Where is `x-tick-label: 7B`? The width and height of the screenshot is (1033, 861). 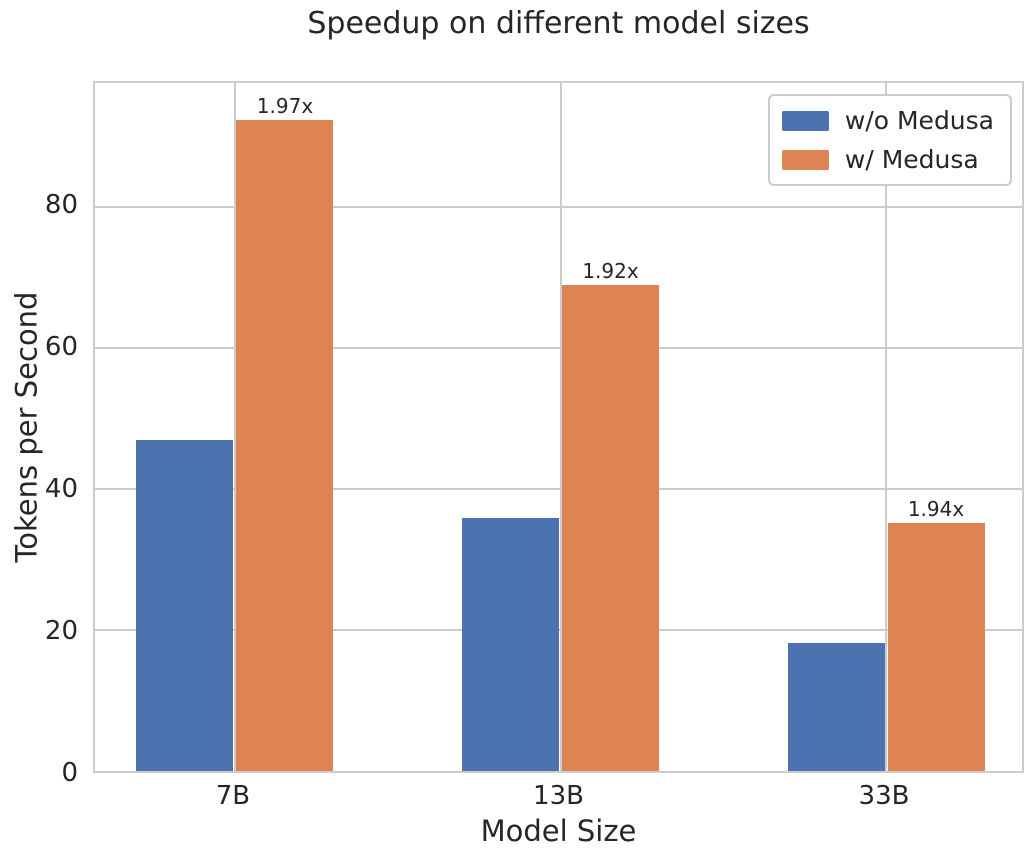
x-tick-label: 7B is located at coordinates (233, 796).